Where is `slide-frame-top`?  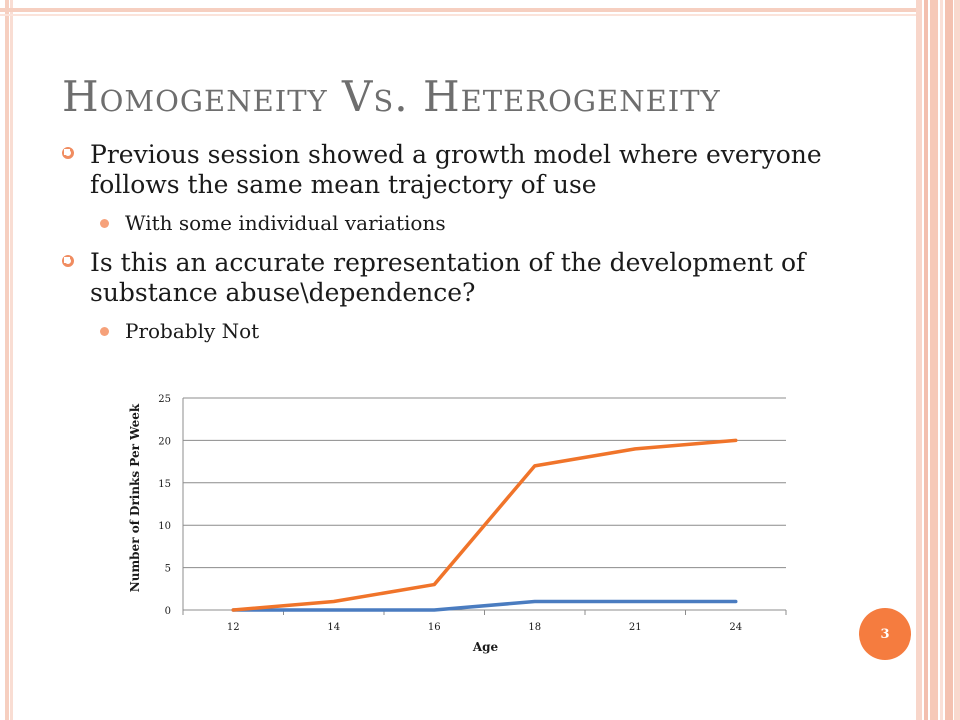
slide-frame-top is located at coordinates (460, 10).